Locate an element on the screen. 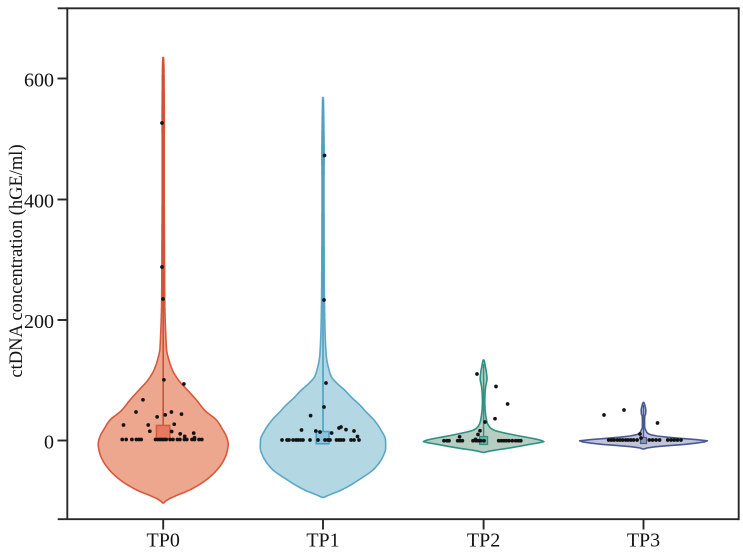 This screenshot has height=554, width=743. svg-text: TP3 is located at coordinates (643, 541).